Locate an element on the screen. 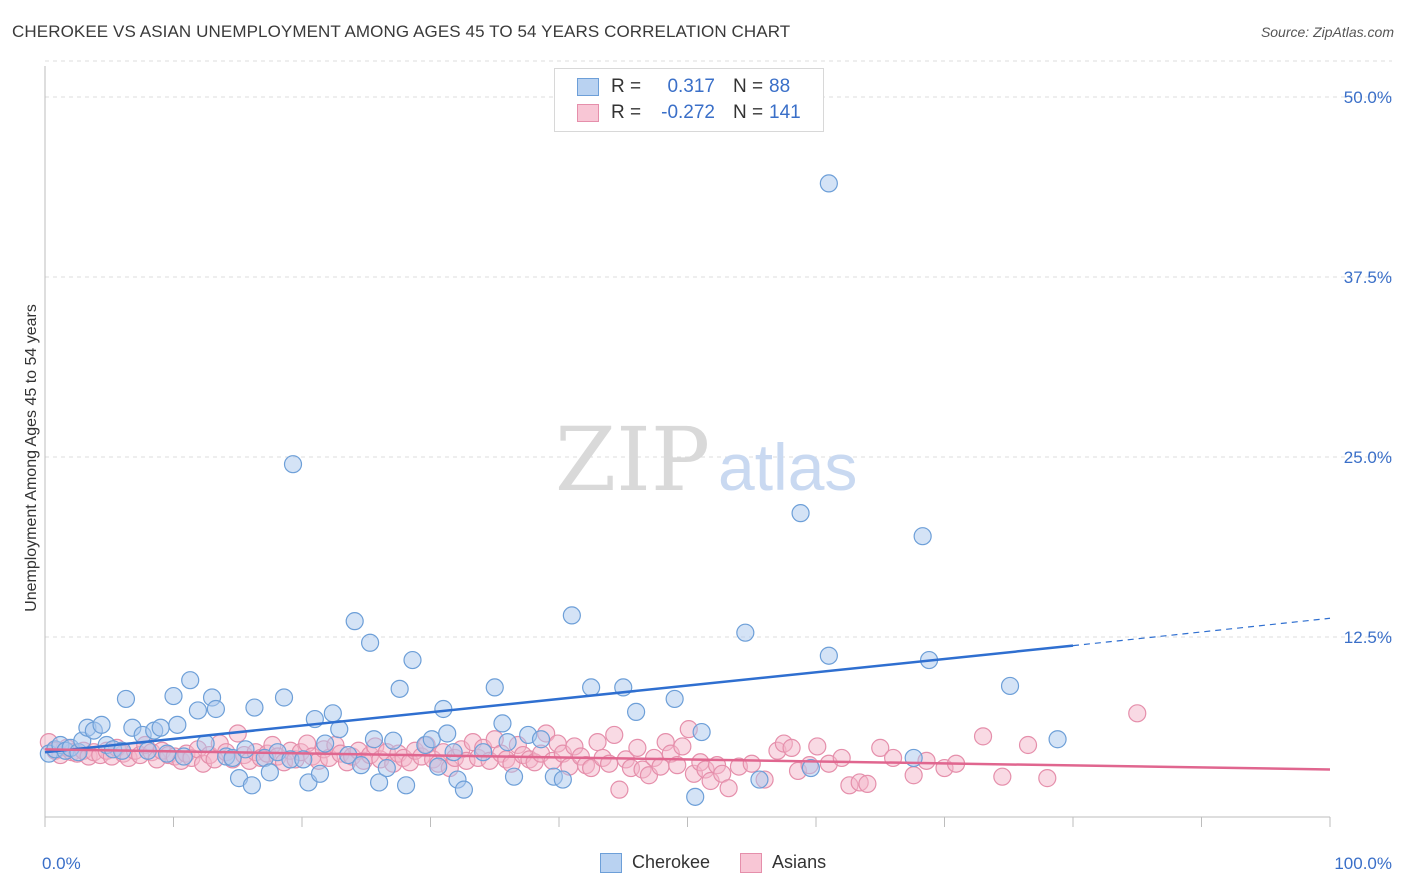  r-value: 0.317 is located at coordinates (691, 86).